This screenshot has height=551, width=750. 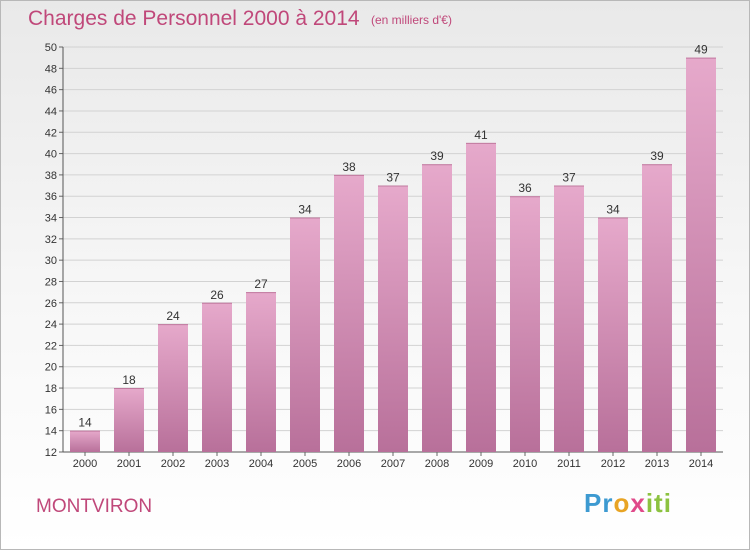 I want to click on x-tick-label: 2001, so click(x=129, y=464).